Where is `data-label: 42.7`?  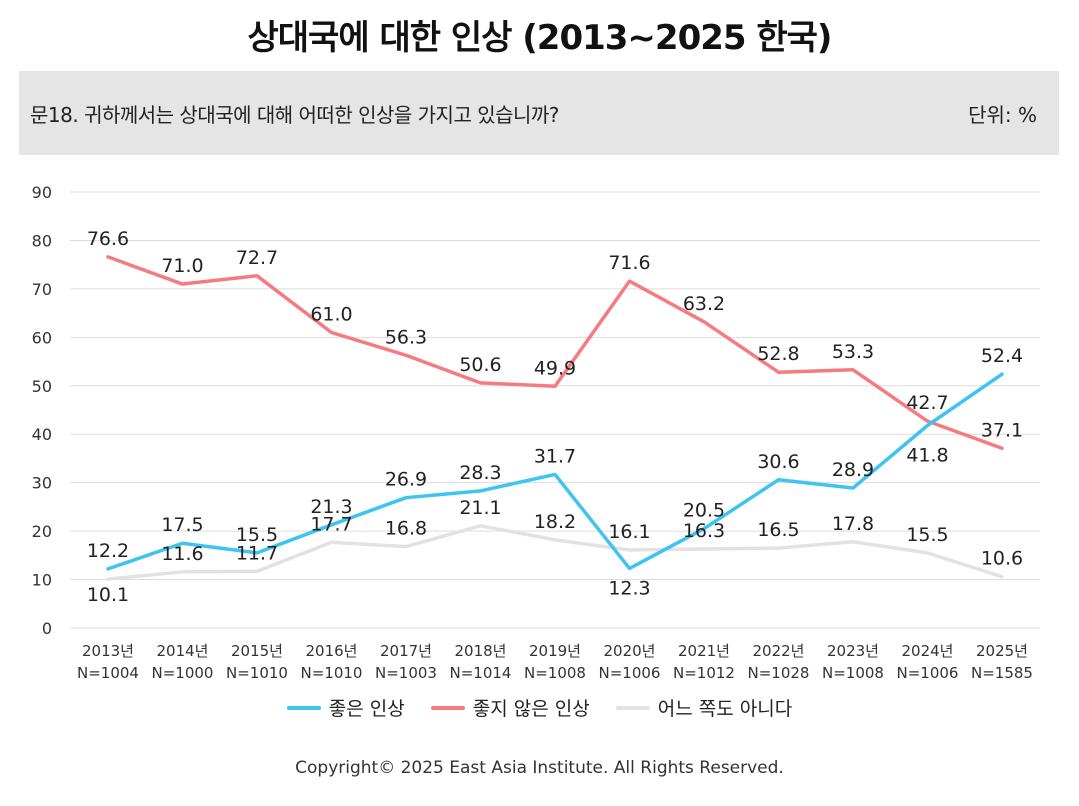 data-label: 42.7 is located at coordinates (927, 403).